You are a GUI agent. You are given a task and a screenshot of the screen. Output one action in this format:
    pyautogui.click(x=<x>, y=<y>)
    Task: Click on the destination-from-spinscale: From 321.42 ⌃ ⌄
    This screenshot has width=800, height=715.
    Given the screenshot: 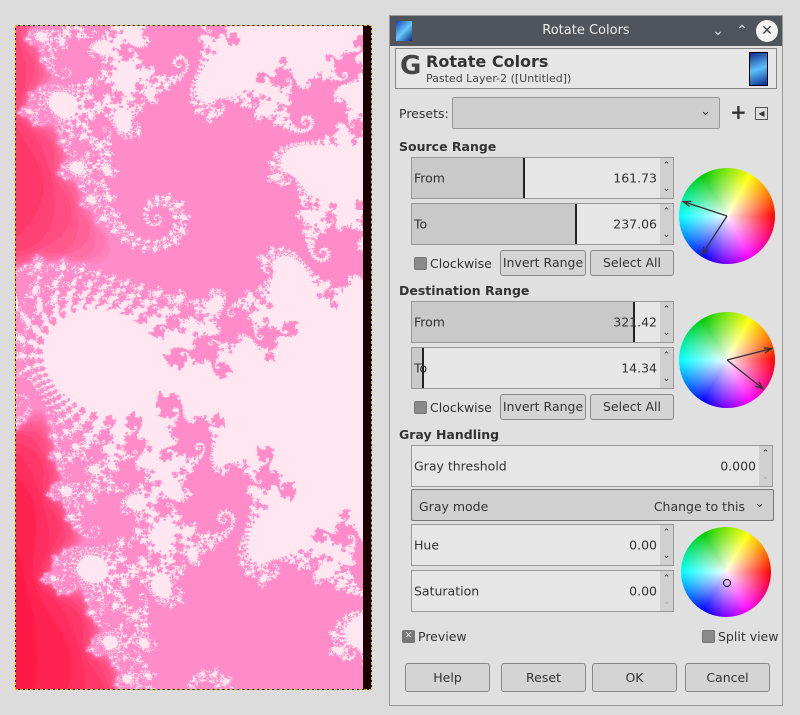 What is the action you would take?
    pyautogui.click(x=542, y=322)
    